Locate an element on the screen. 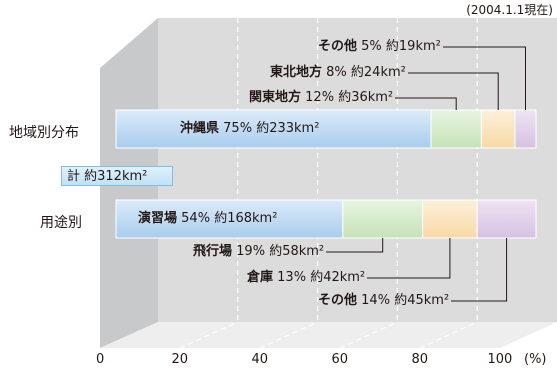  total-label: 計 約312km² is located at coordinates (117, 176).